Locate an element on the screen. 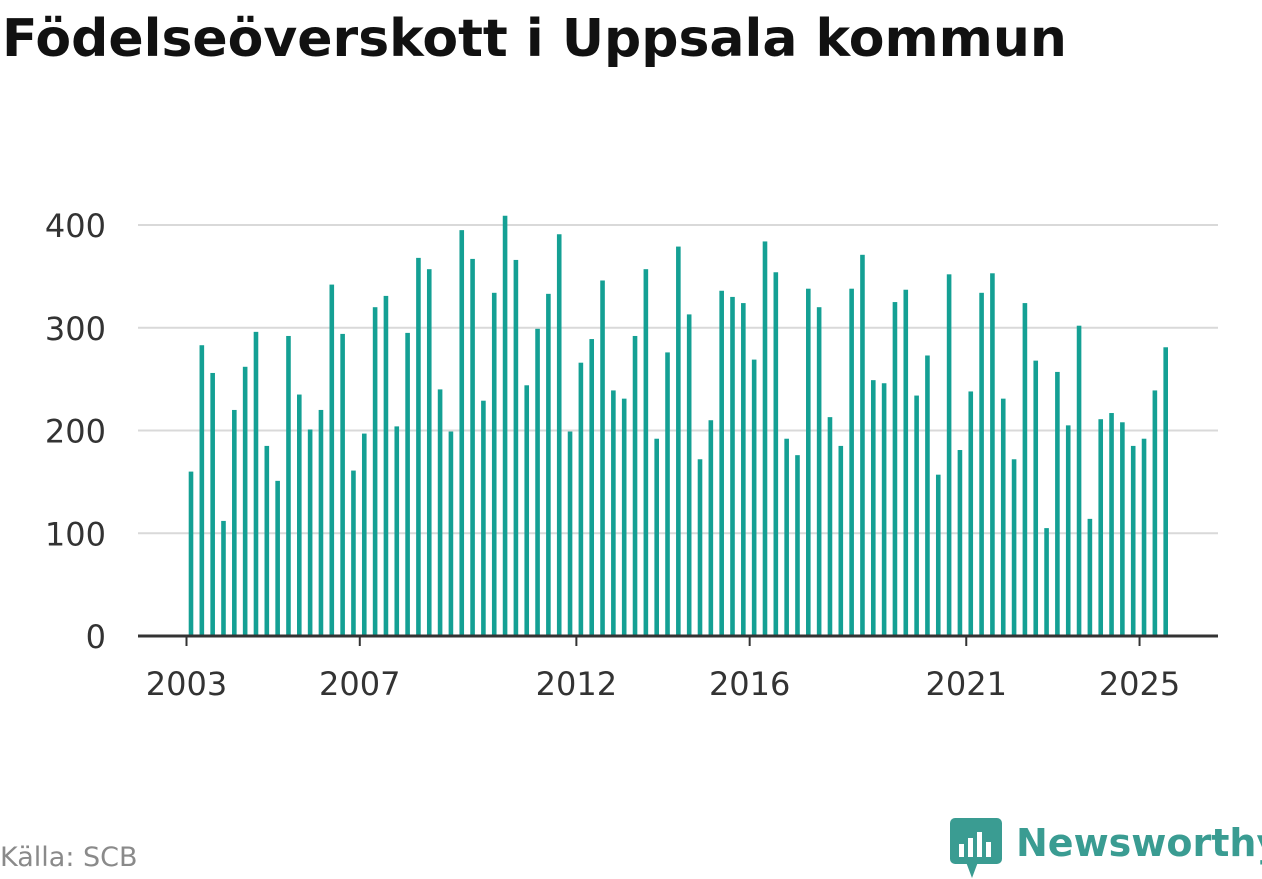  brand-name: Newsworthy is located at coordinates (1139, 843).